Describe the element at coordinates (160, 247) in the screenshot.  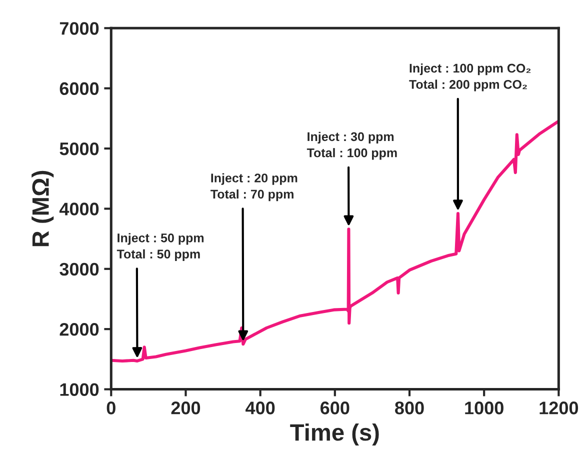
I see `annotation: Inject : 50 ppm Total : 50 ppm` at that location.